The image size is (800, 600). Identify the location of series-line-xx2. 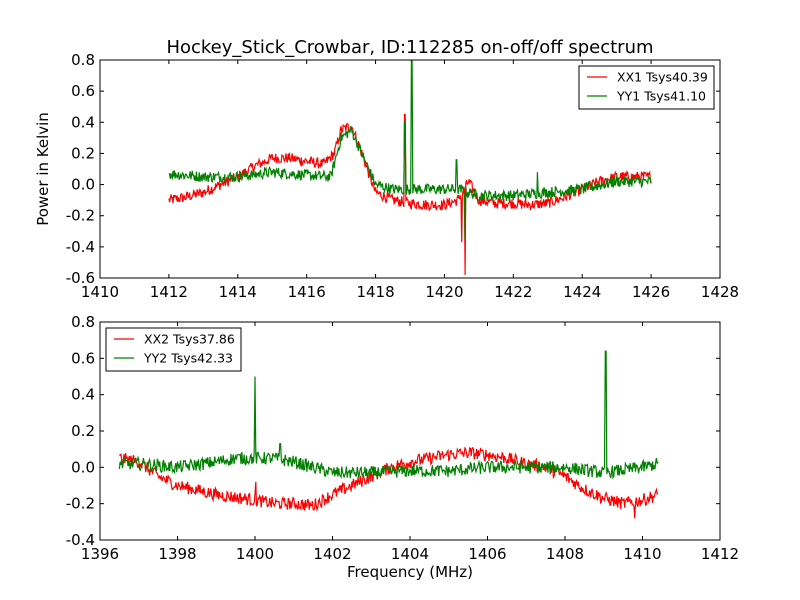
(388, 482).